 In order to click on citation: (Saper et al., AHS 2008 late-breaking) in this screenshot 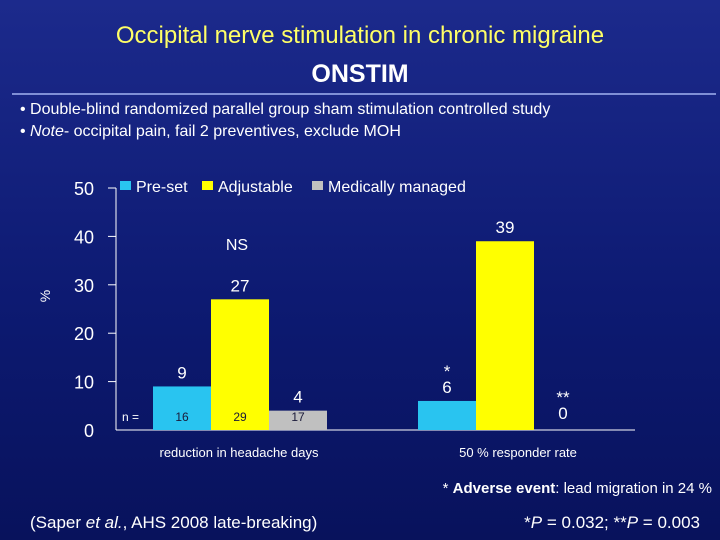, I will do `click(174, 522)`.